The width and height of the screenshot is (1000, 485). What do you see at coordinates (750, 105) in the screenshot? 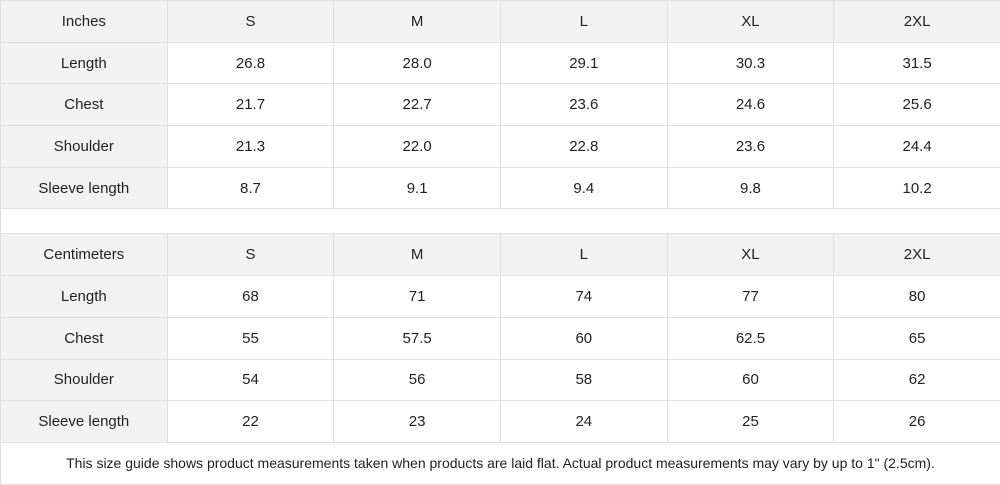
I see `measurement-value: 24.6` at bounding box center [750, 105].